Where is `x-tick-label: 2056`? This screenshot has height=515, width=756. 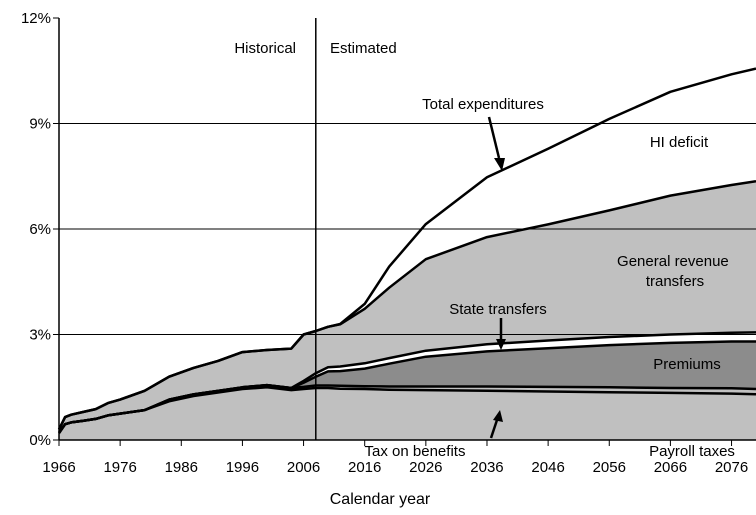
x-tick-label: 2056 is located at coordinates (609, 467).